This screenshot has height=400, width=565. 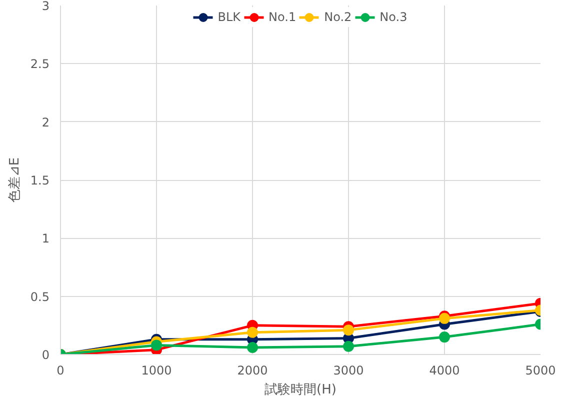 What do you see at coordinates (282, 17) in the screenshot?
I see `legend-label: No.1` at bounding box center [282, 17].